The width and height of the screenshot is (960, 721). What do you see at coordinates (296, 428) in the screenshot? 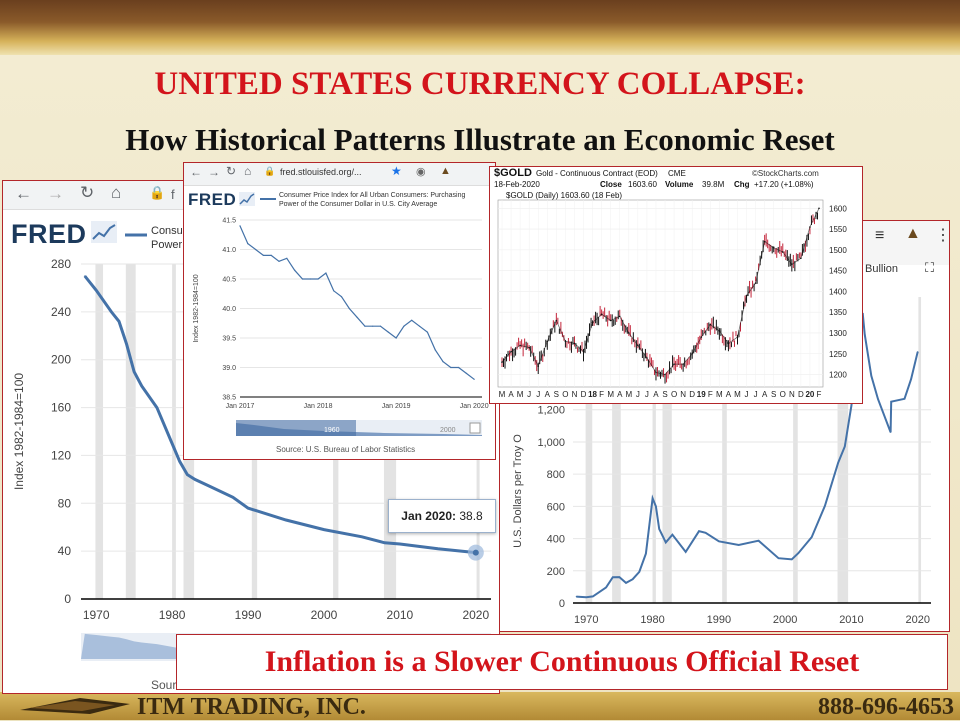
I see `mini-navigator-window` at bounding box center [296, 428].